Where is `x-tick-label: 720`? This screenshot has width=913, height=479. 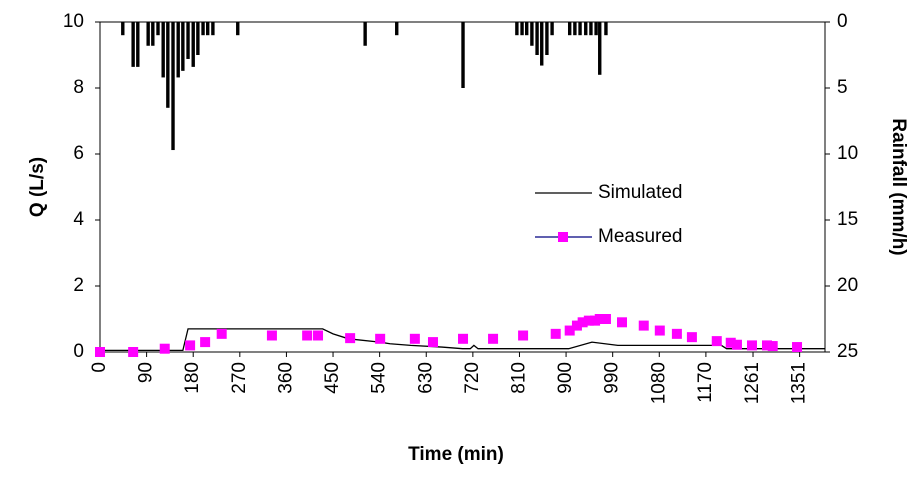 x-tick-label: 720 is located at coordinates (472, 378).